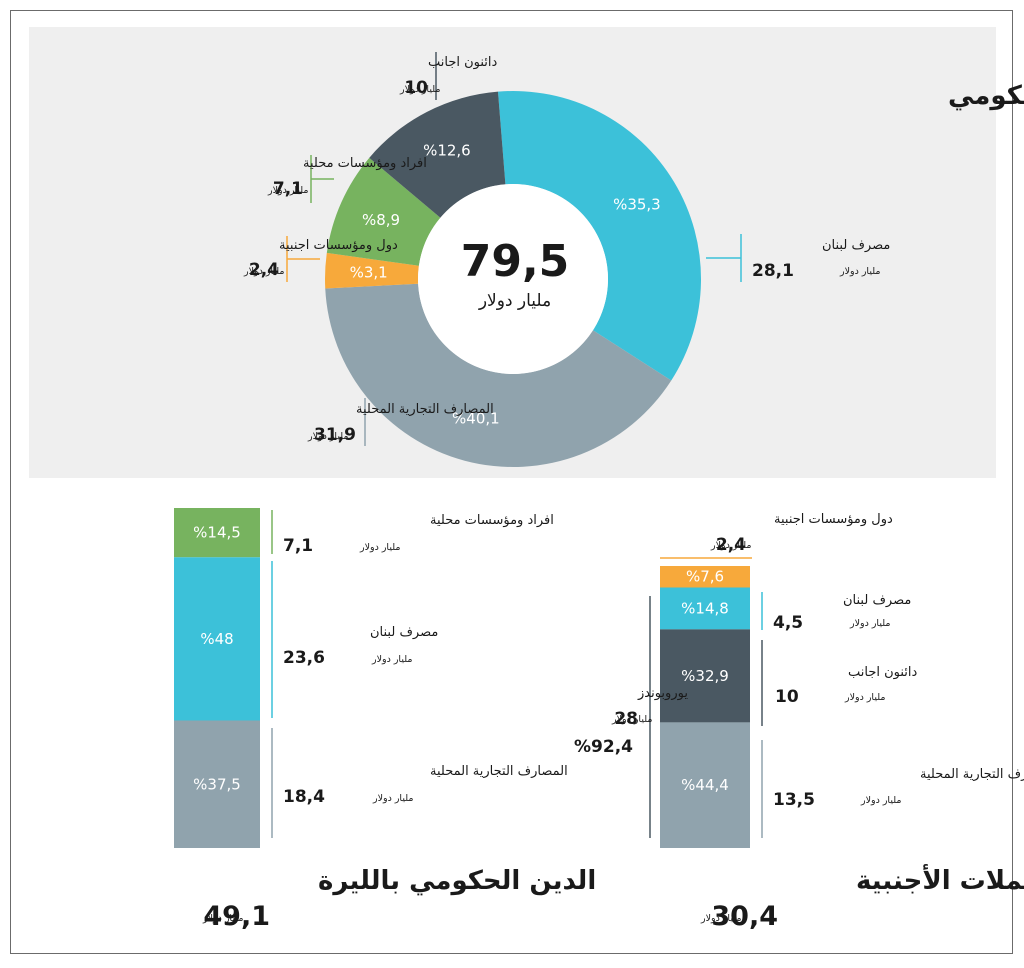 The height and width of the screenshot is (968, 1024). What do you see at coordinates (463, 62) in the screenshot?
I see `callout-label-foreign-creditors: دائنون اجانب` at bounding box center [463, 62].